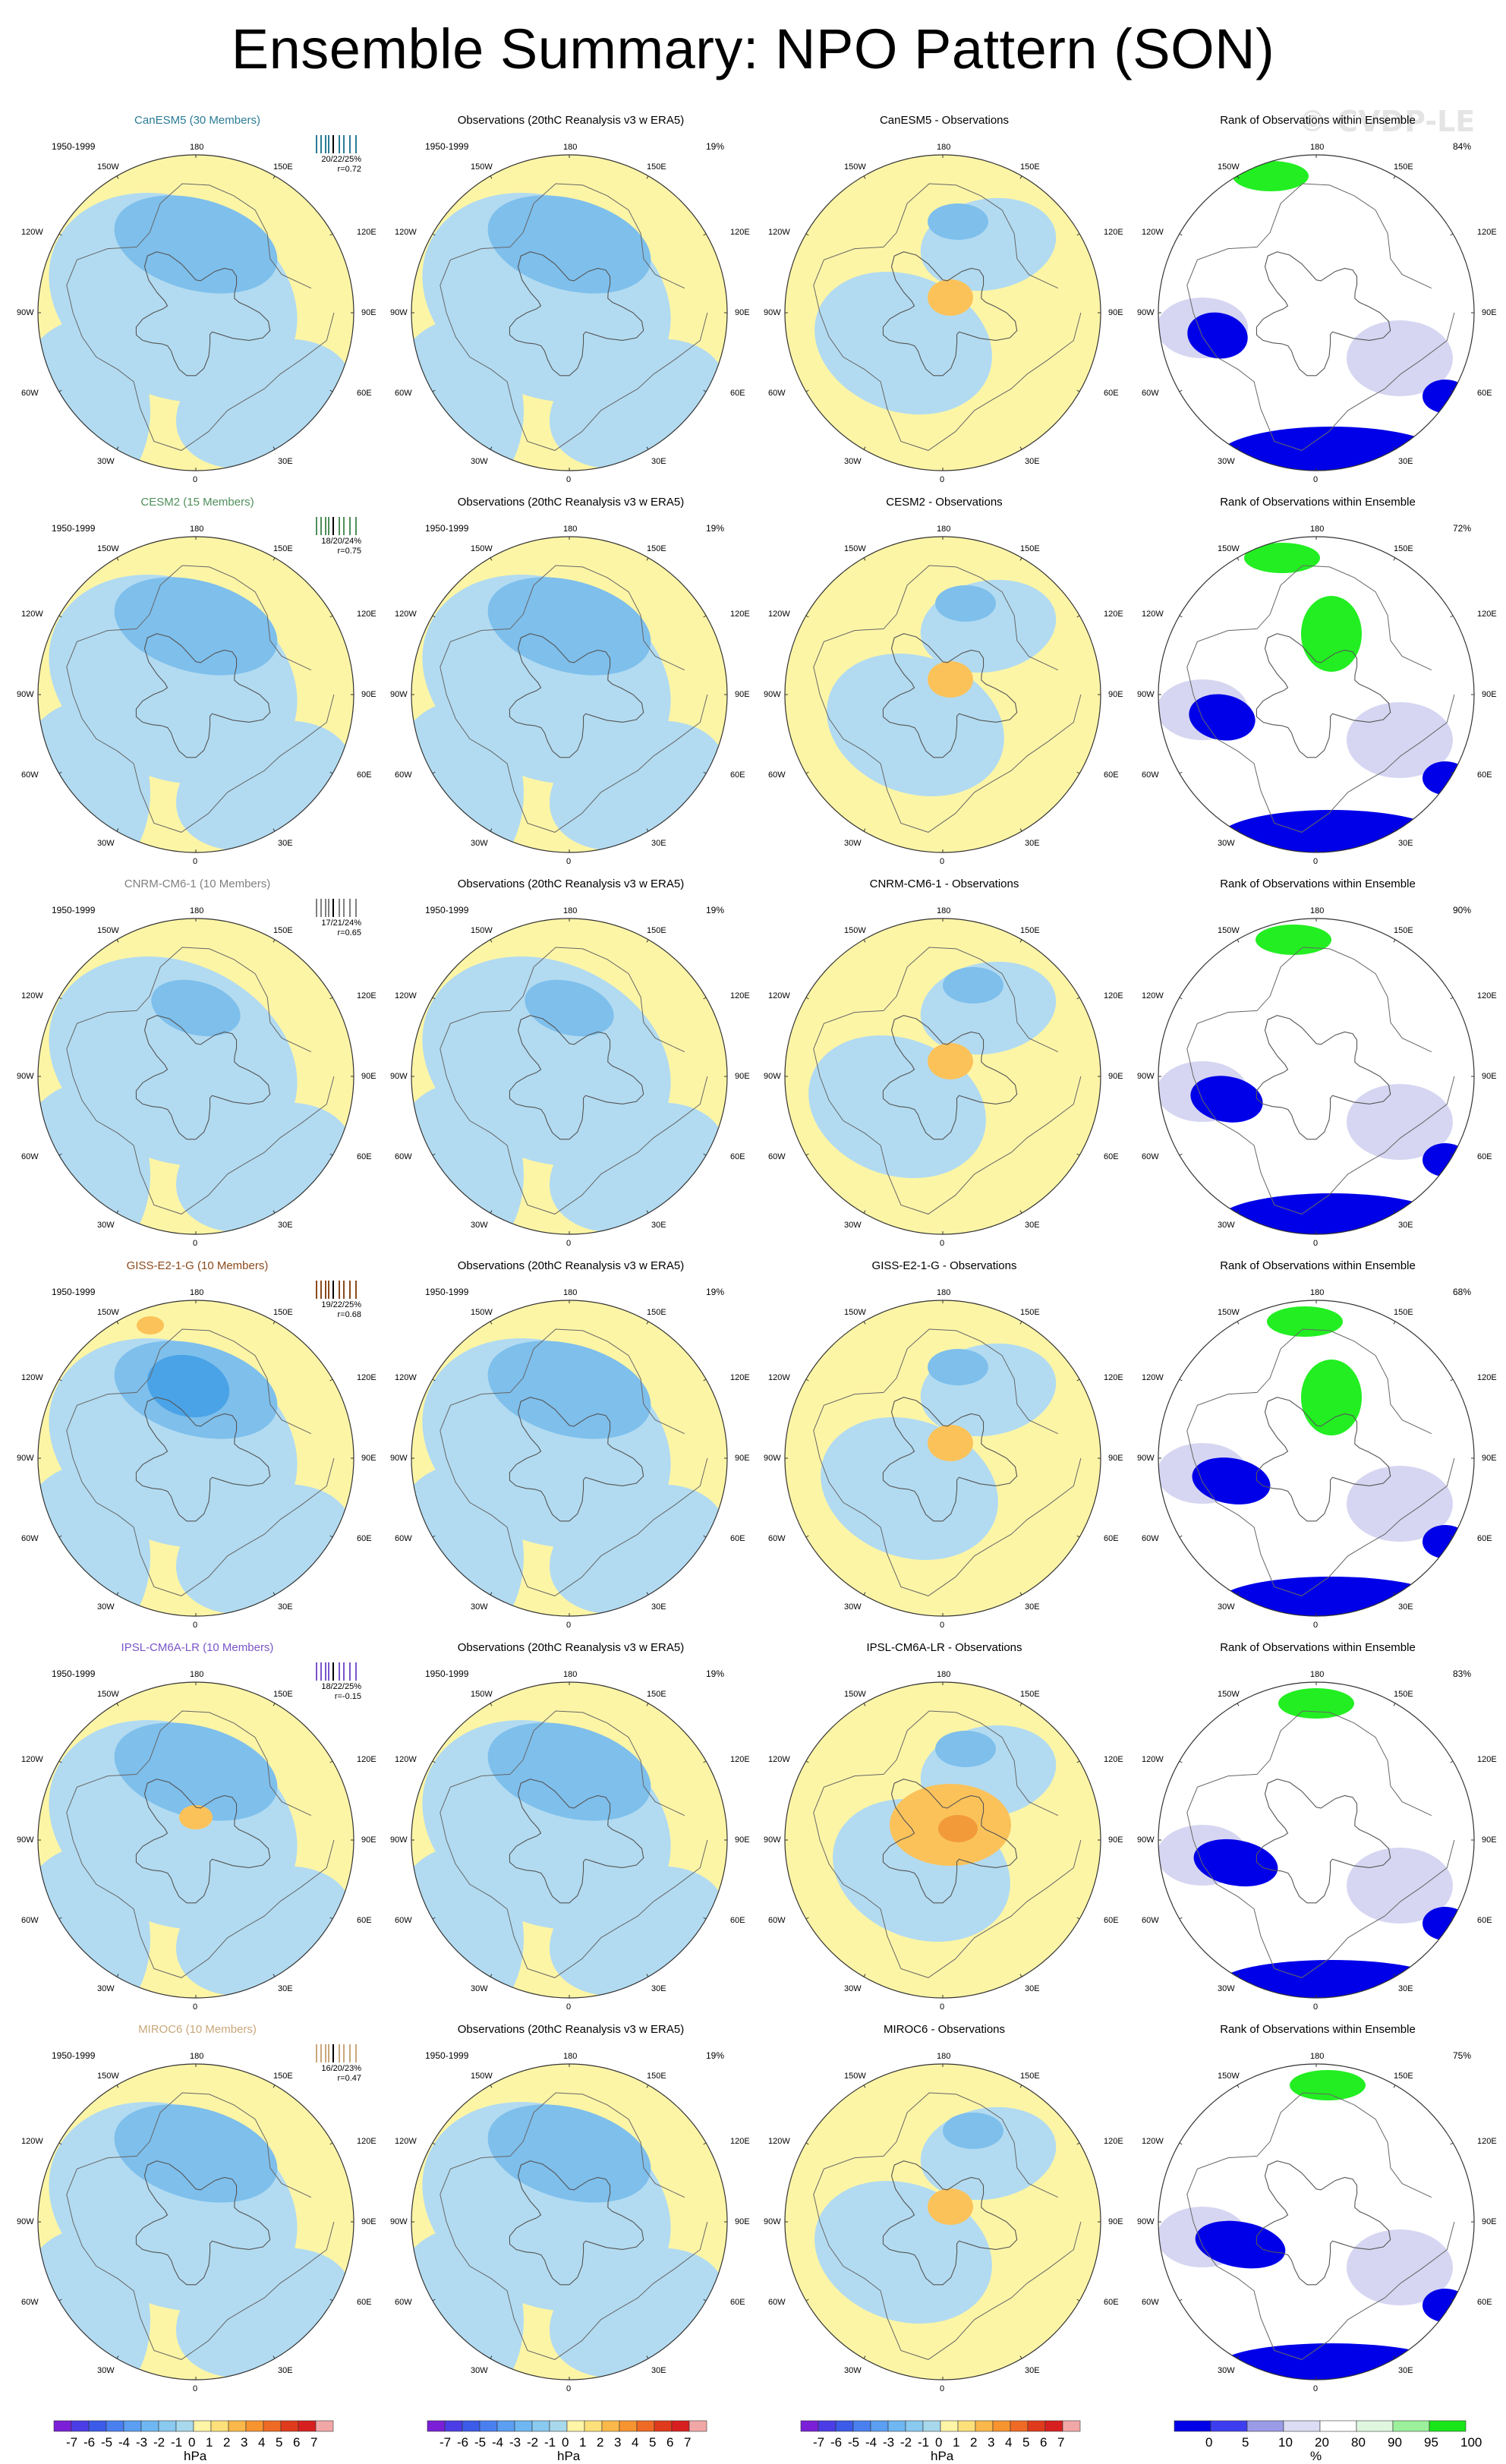 The height and width of the screenshot is (2464, 1506). What do you see at coordinates (753, 49) in the screenshot?
I see `page-title: Ensemble Summary: NPO Pattern (SON)` at bounding box center [753, 49].